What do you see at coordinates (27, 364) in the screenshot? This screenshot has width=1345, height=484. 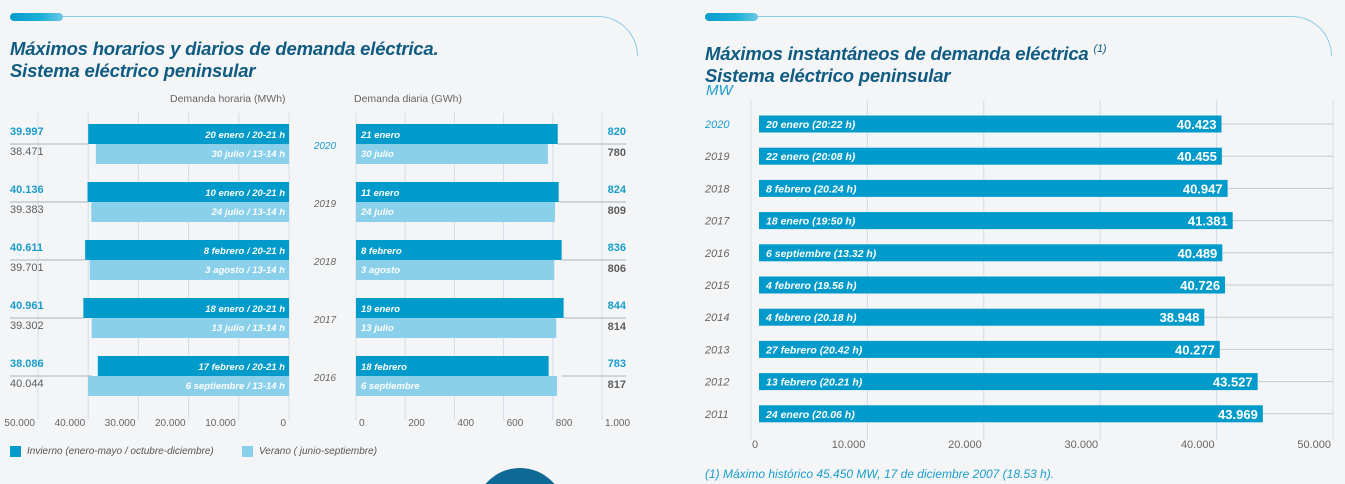 I see `value-label-hourly-invierno: 38.086` at bounding box center [27, 364].